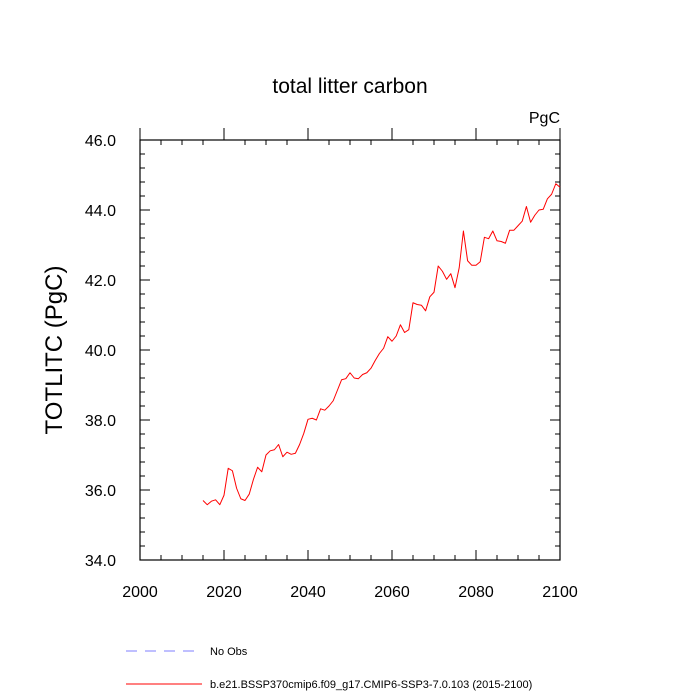  What do you see at coordinates (308, 592) in the screenshot?
I see `x-tick-label: 2040` at bounding box center [308, 592].